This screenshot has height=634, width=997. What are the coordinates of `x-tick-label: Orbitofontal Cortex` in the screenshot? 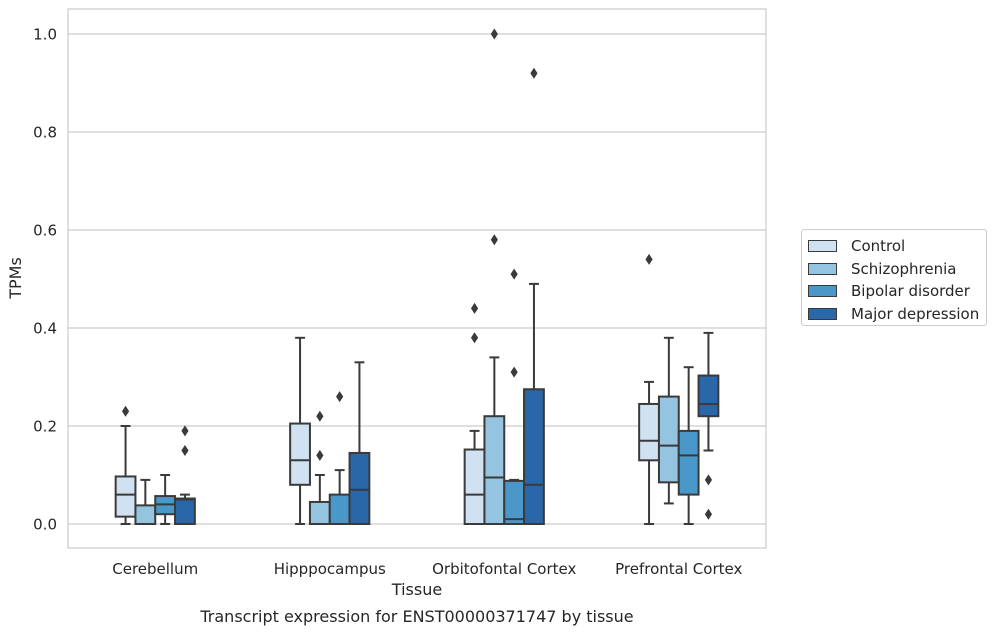 It's located at (504, 569).